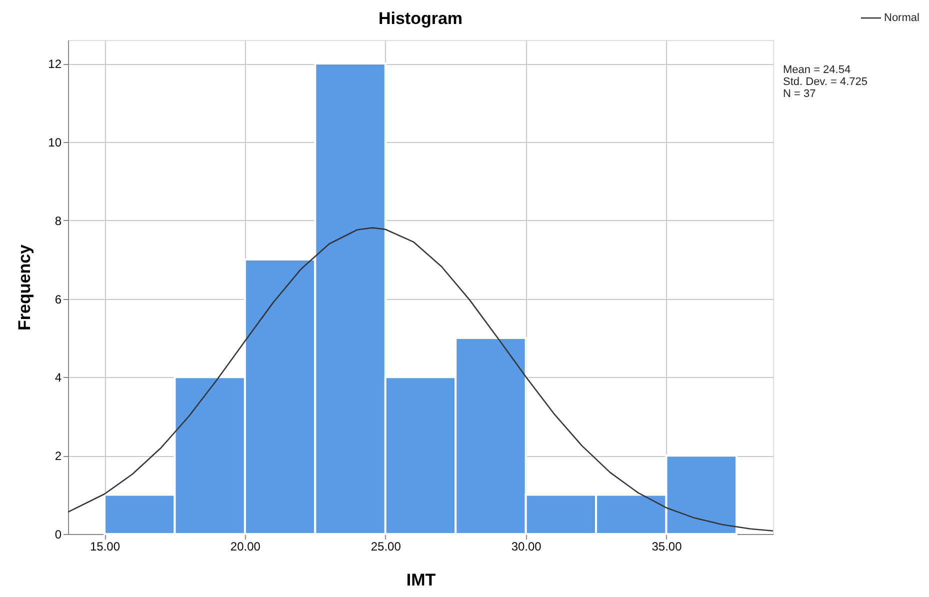  What do you see at coordinates (420, 18) in the screenshot?
I see `chart-title: Histogram` at bounding box center [420, 18].